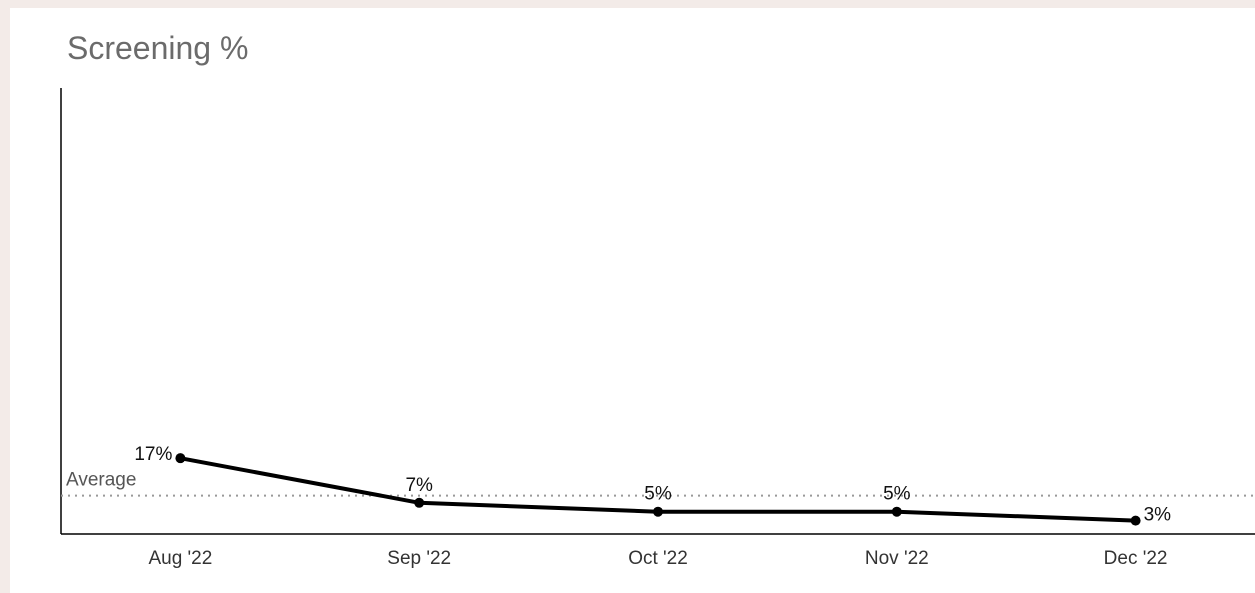  Describe the element at coordinates (158, 48) in the screenshot. I see `chart-title: Screening %` at that location.